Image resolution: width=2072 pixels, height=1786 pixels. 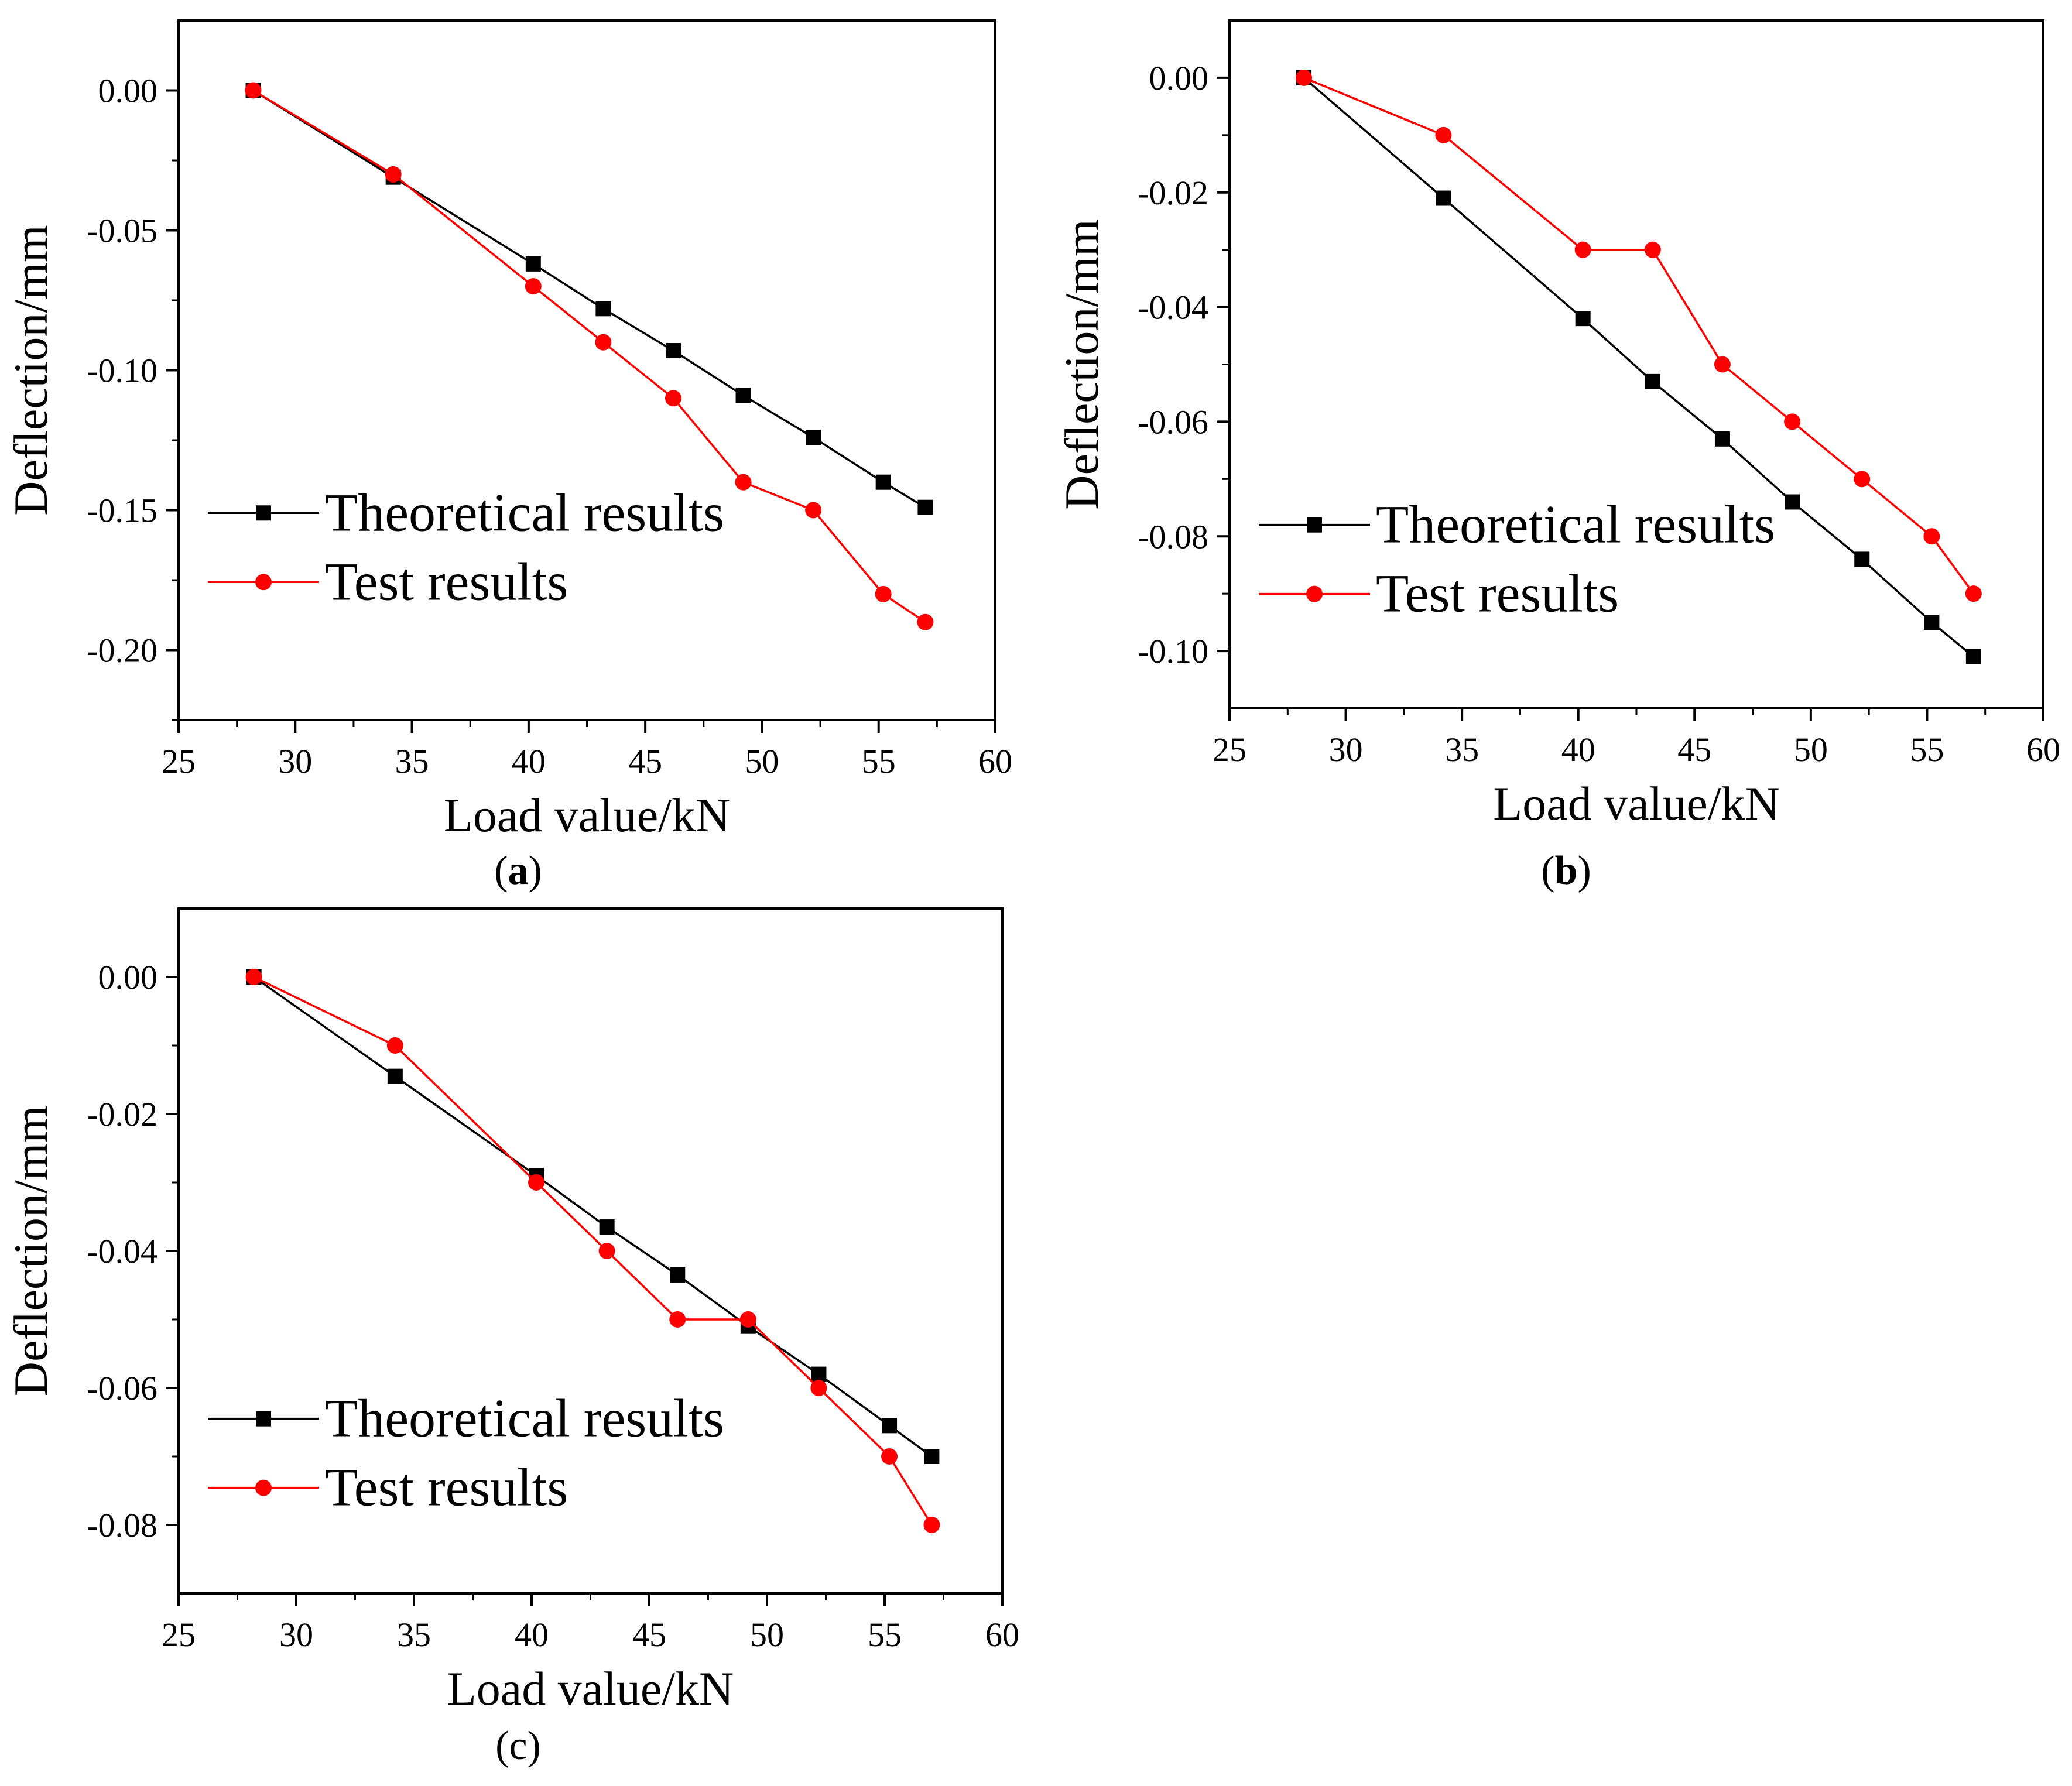 What do you see at coordinates (122, 231) in the screenshot?
I see `y-tick-label: -0.05` at bounding box center [122, 231].